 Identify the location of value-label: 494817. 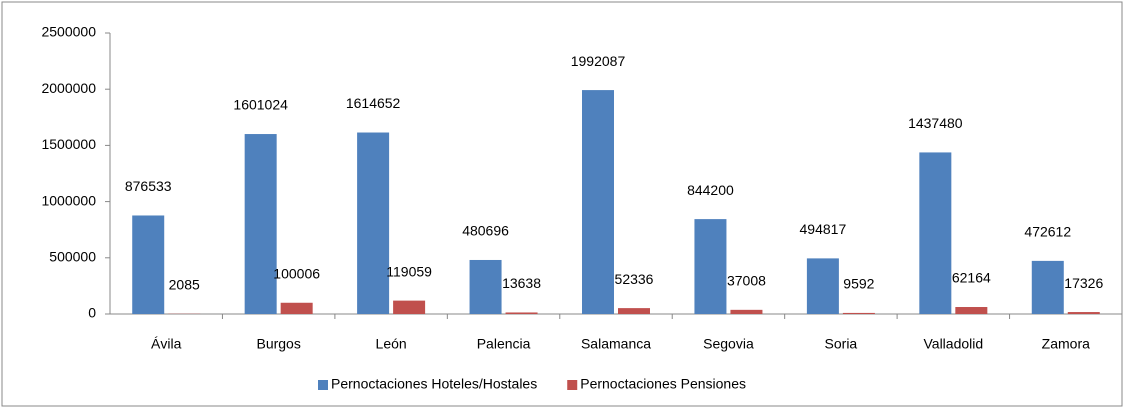
(823, 229).